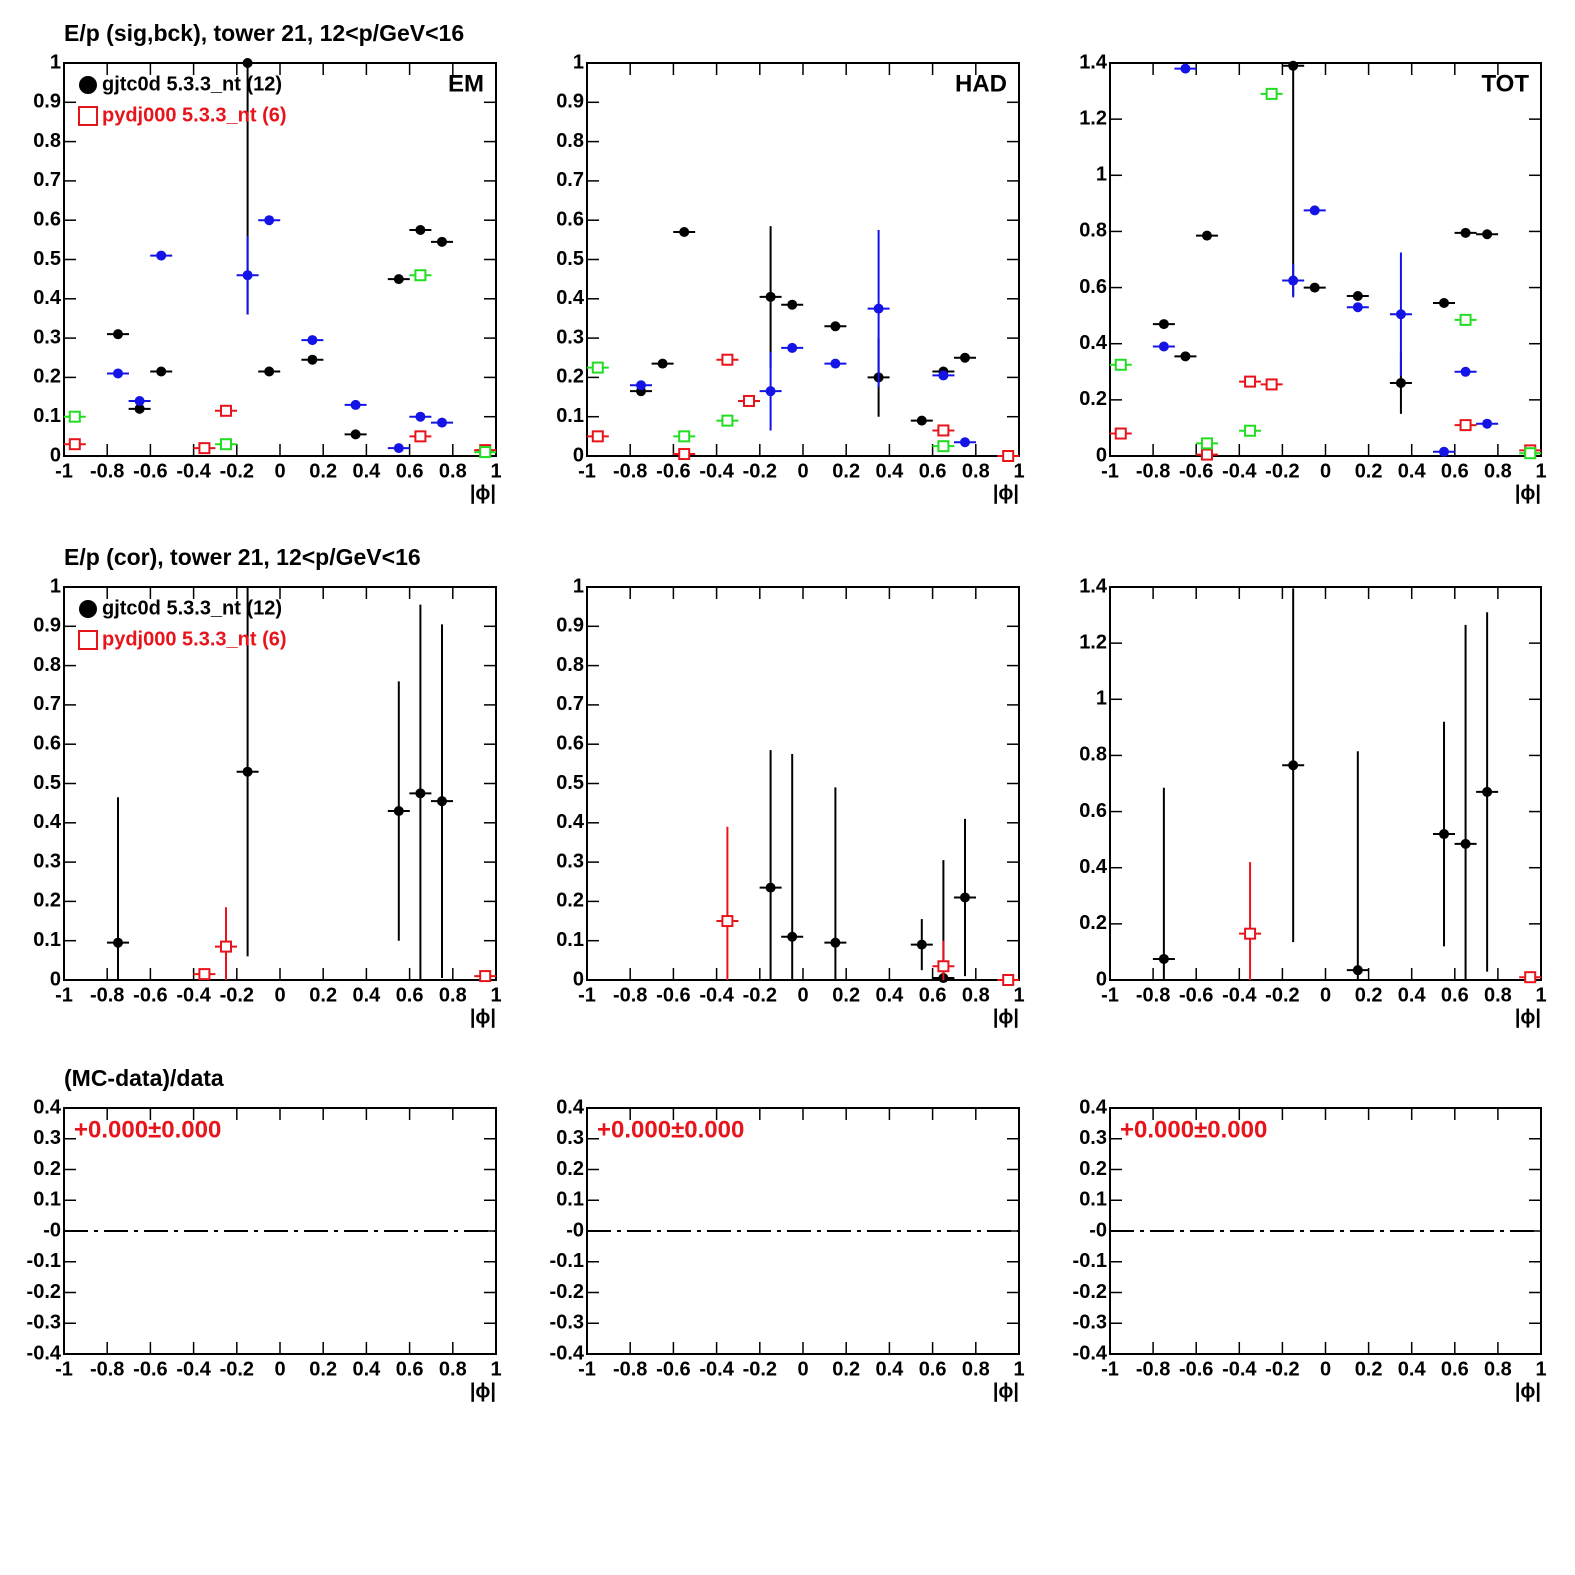 This screenshot has height=1575, width=1575. I want to click on y-tick-label: 1, so click(578, 586).